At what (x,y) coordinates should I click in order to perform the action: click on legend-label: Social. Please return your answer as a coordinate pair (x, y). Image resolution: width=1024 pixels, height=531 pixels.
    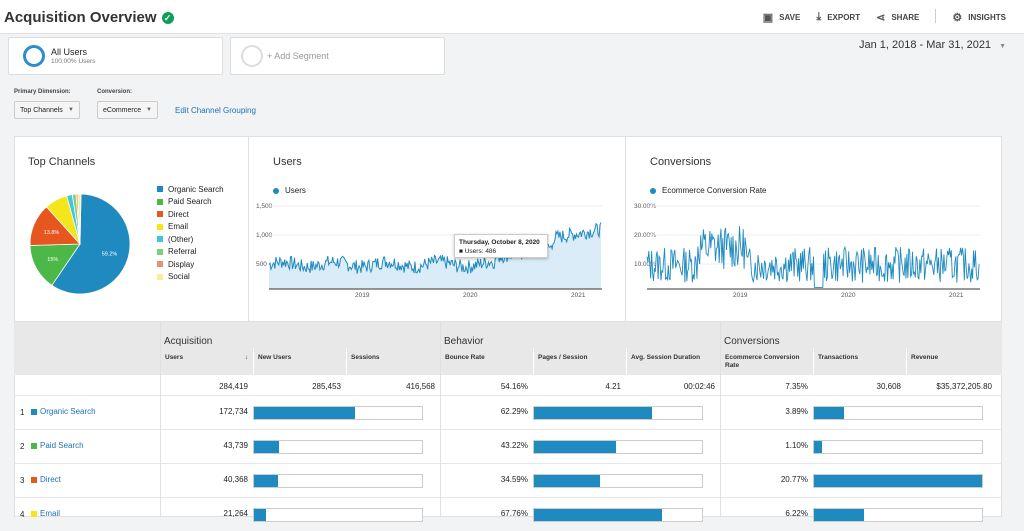
    Looking at the image, I should click on (179, 277).